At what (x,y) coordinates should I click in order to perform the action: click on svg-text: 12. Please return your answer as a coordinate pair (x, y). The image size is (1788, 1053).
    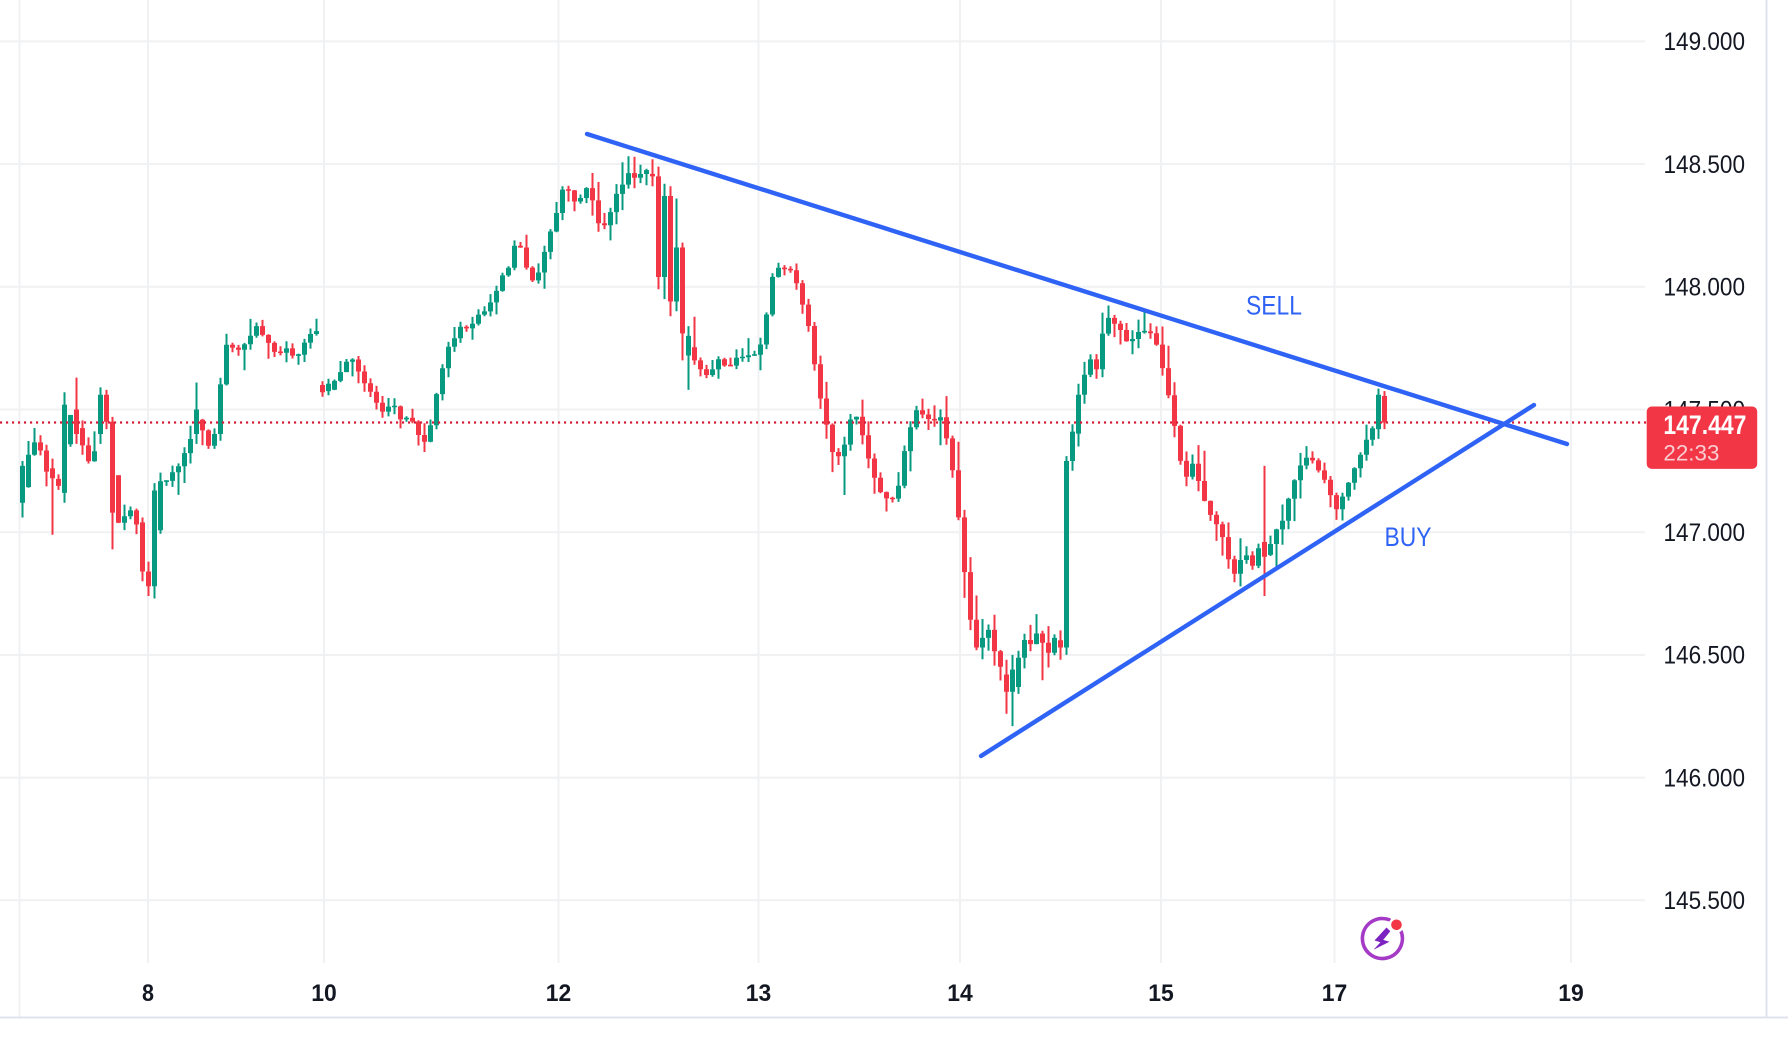
    Looking at the image, I should click on (559, 993).